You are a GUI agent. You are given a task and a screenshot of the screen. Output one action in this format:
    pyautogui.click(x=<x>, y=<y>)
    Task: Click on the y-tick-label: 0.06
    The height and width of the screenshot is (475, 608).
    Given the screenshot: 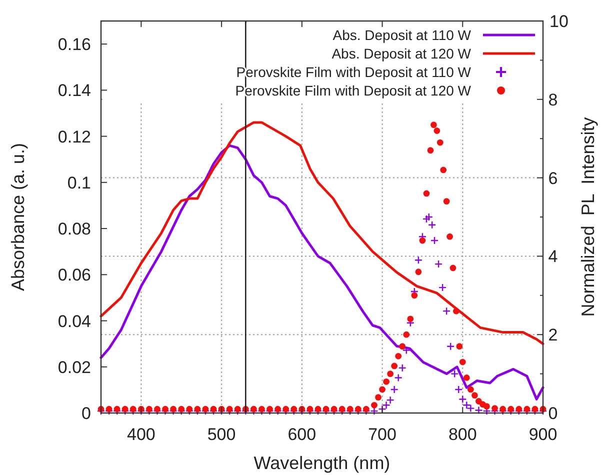 What is the action you would take?
    pyautogui.click(x=74, y=275)
    